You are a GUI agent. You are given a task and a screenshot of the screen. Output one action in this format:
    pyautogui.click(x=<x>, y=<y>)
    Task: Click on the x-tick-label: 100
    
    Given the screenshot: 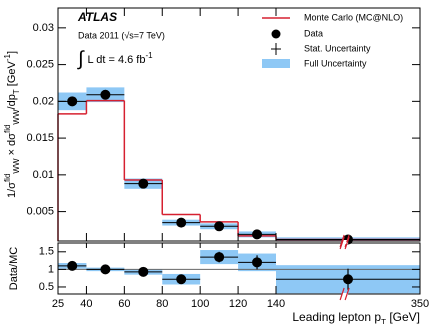 What is the action you would take?
    pyautogui.click(x=200, y=304)
    